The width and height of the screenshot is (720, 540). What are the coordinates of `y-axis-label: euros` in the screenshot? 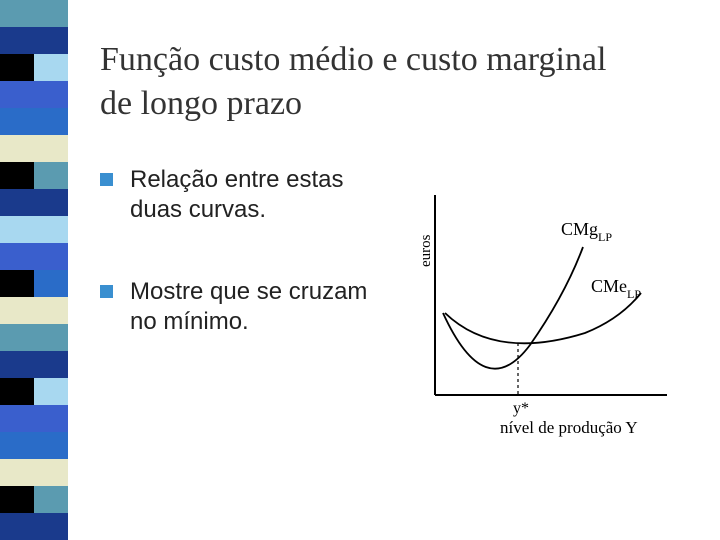 It's located at (426, 250).